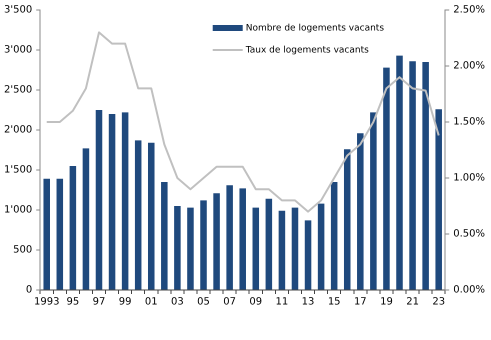 The image size is (491, 340). Describe the element at coordinates (22, 250) in the screenshot. I see `y-tick-label: 500` at that location.